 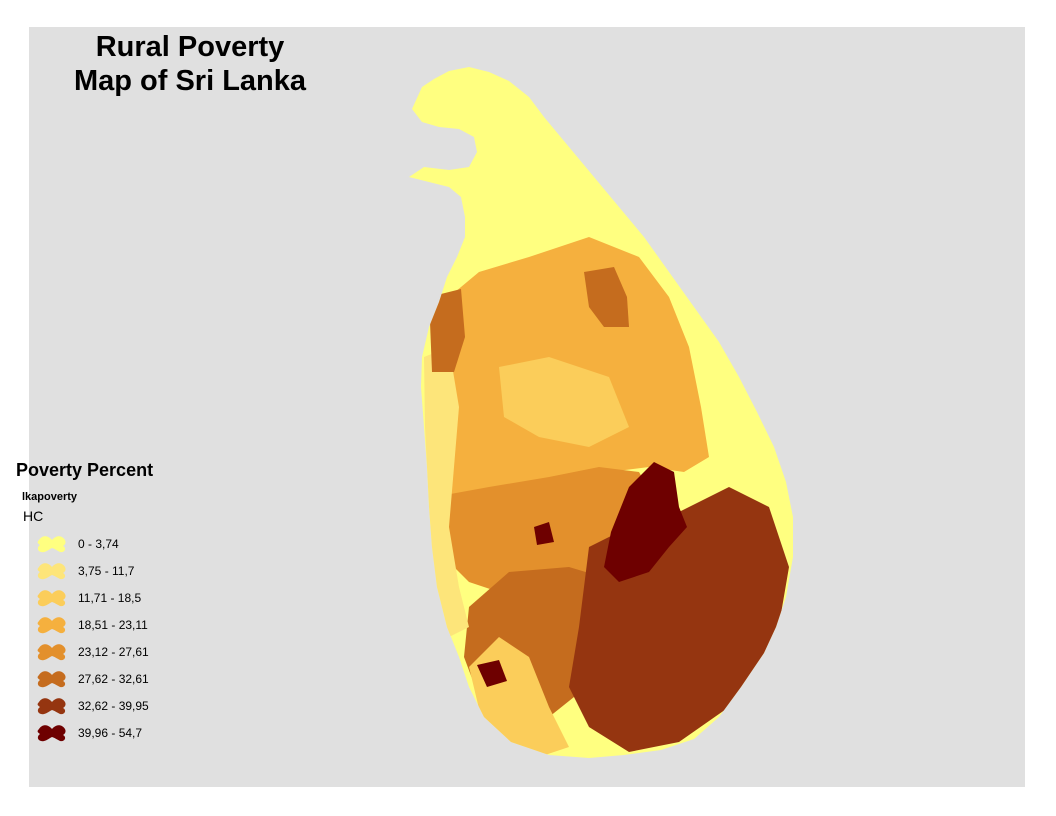 I want to click on legend-item: 27,62 - 32,61, so click(x=94, y=678).